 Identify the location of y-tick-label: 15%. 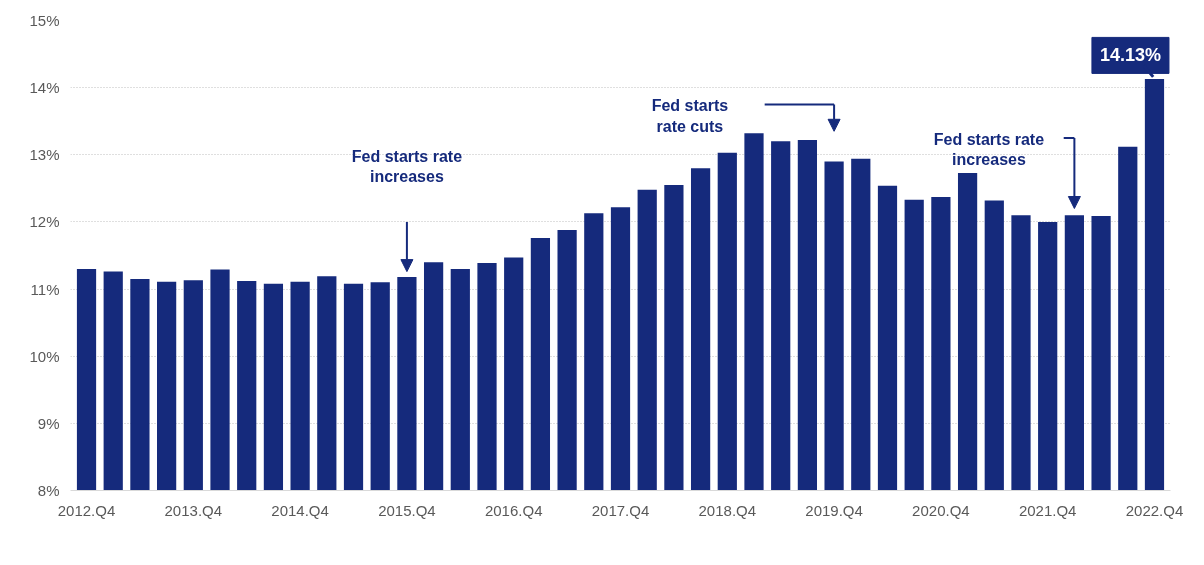
(44, 20).